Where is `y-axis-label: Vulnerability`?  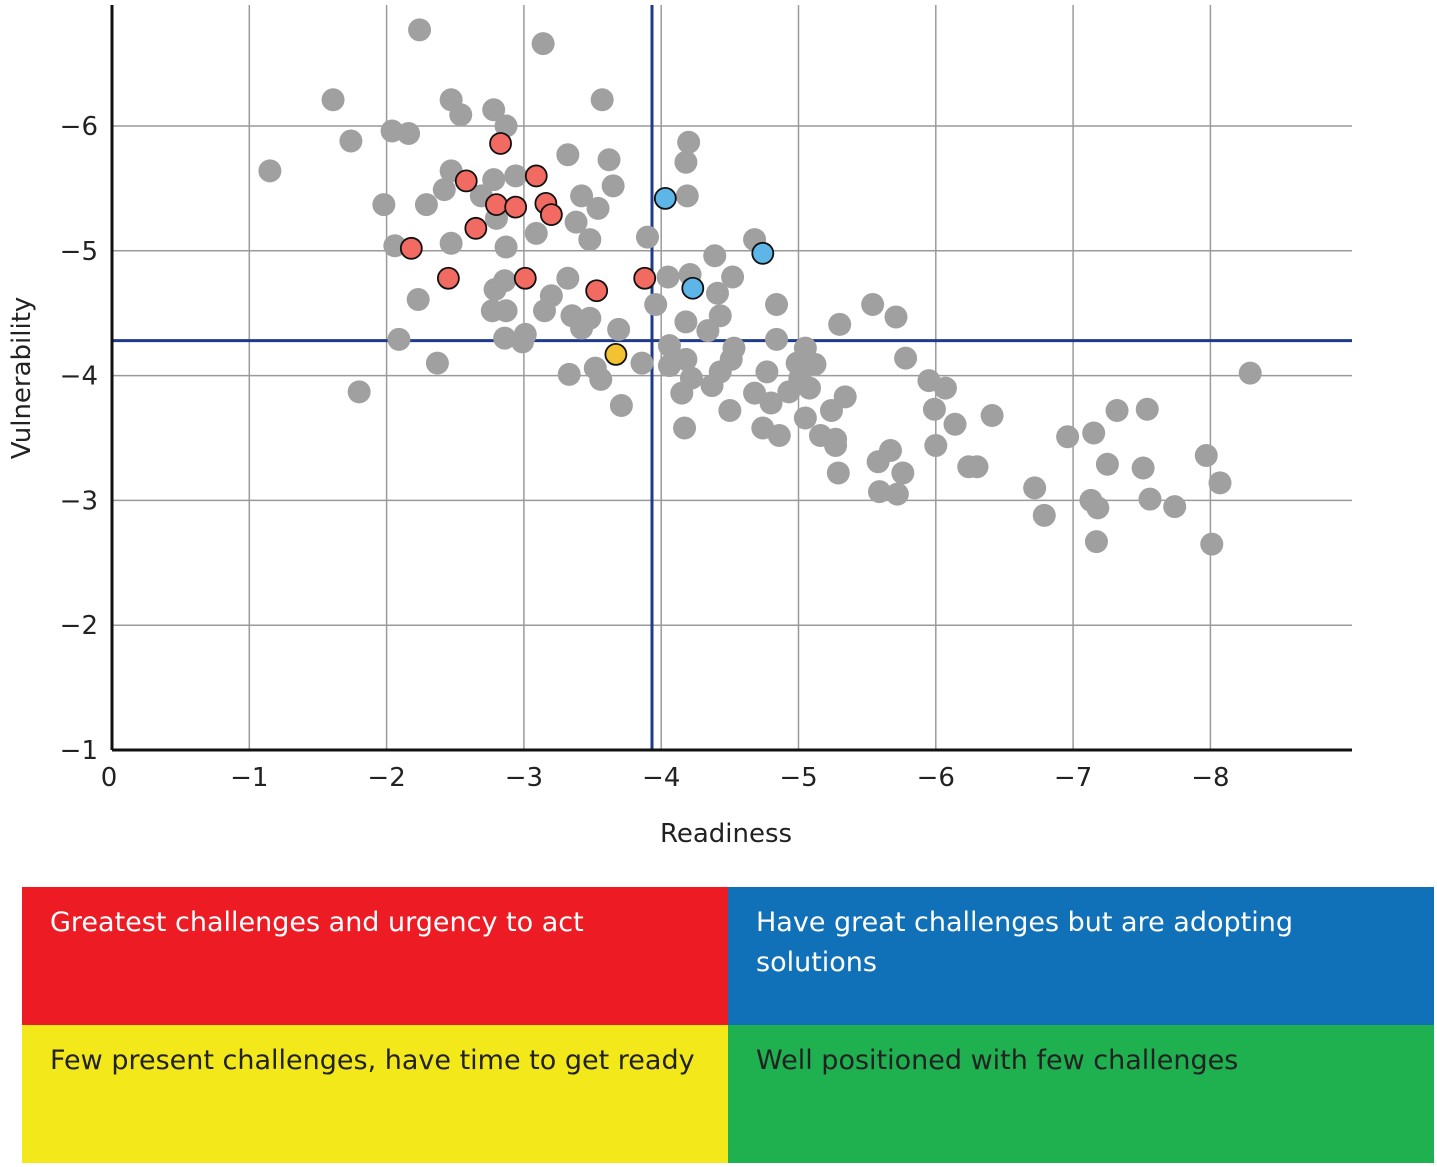
y-axis-label: Vulnerability is located at coordinates (22, 378).